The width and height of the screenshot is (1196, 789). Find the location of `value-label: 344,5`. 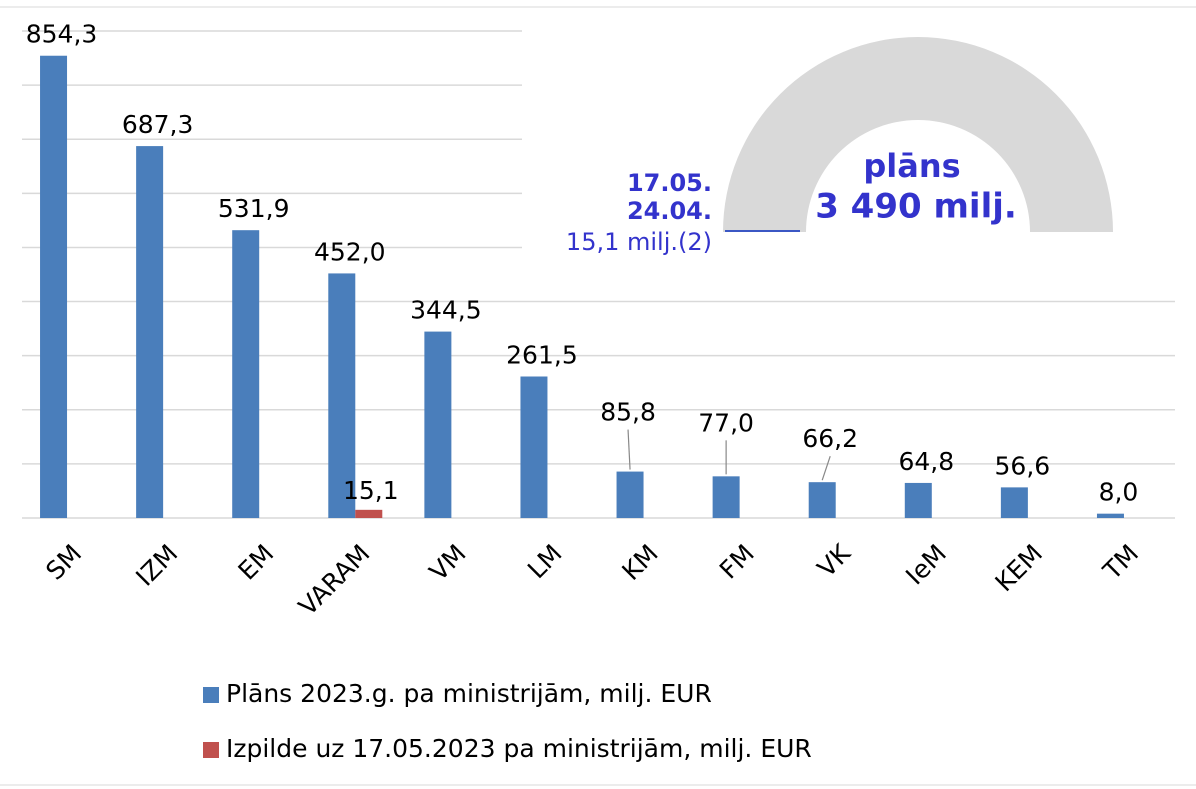

value-label: 344,5 is located at coordinates (446, 310).